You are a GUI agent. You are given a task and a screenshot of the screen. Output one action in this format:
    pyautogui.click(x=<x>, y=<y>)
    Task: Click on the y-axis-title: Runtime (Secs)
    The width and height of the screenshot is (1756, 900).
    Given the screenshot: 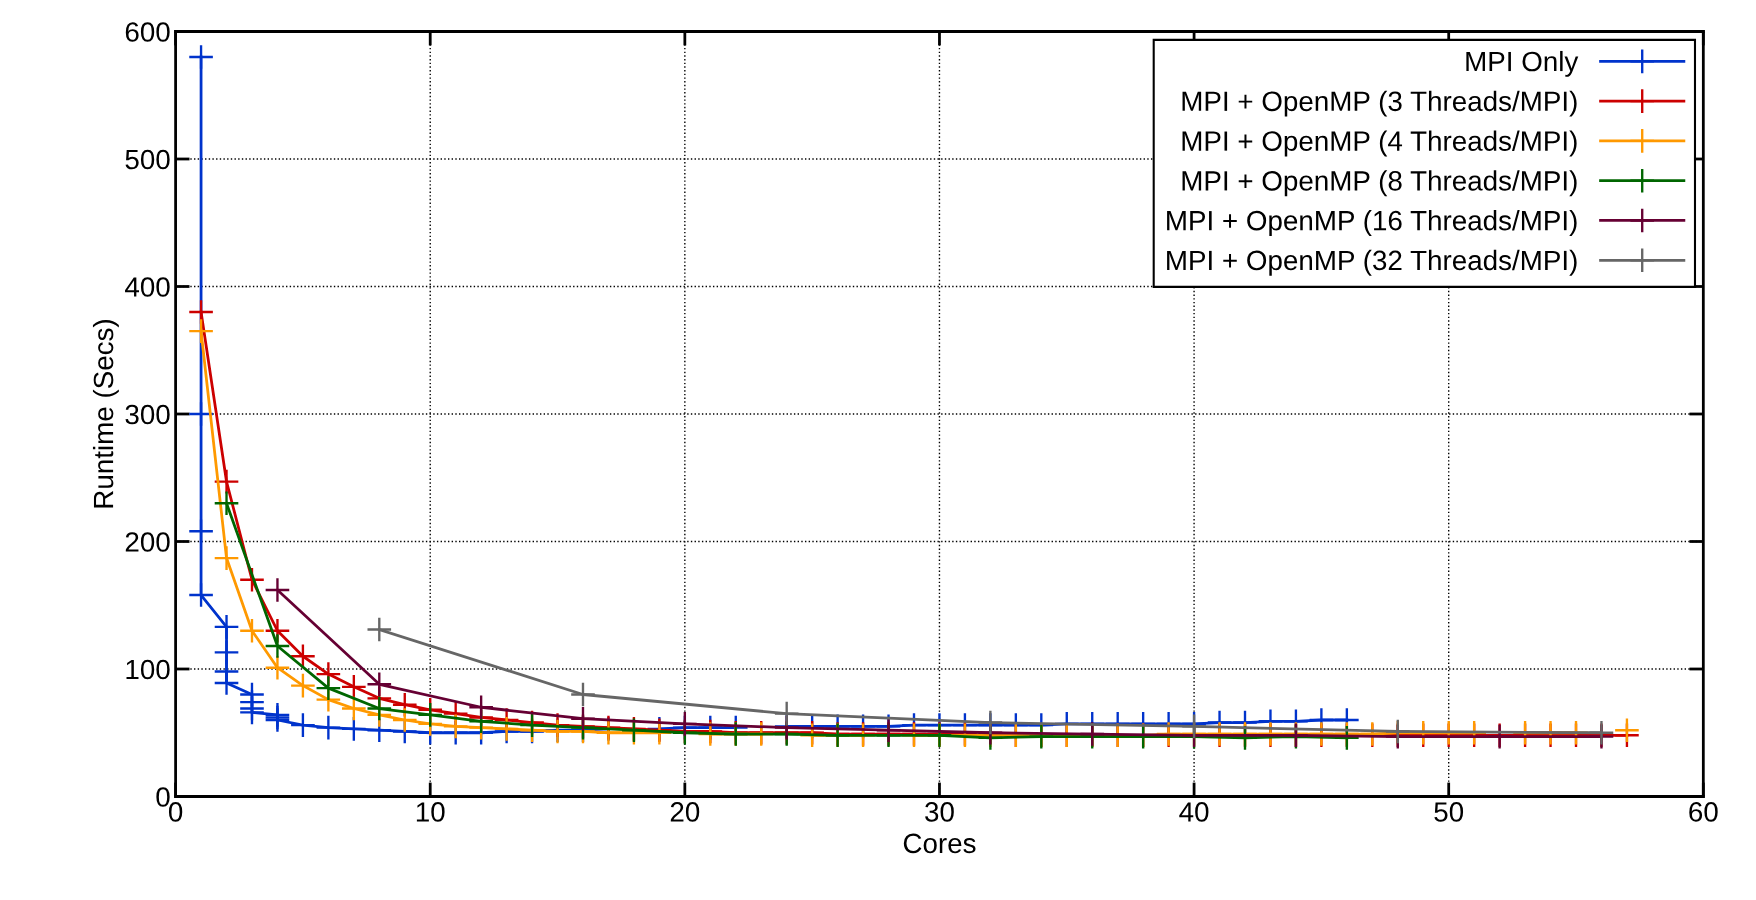 What is the action you would take?
    pyautogui.click(x=105, y=414)
    